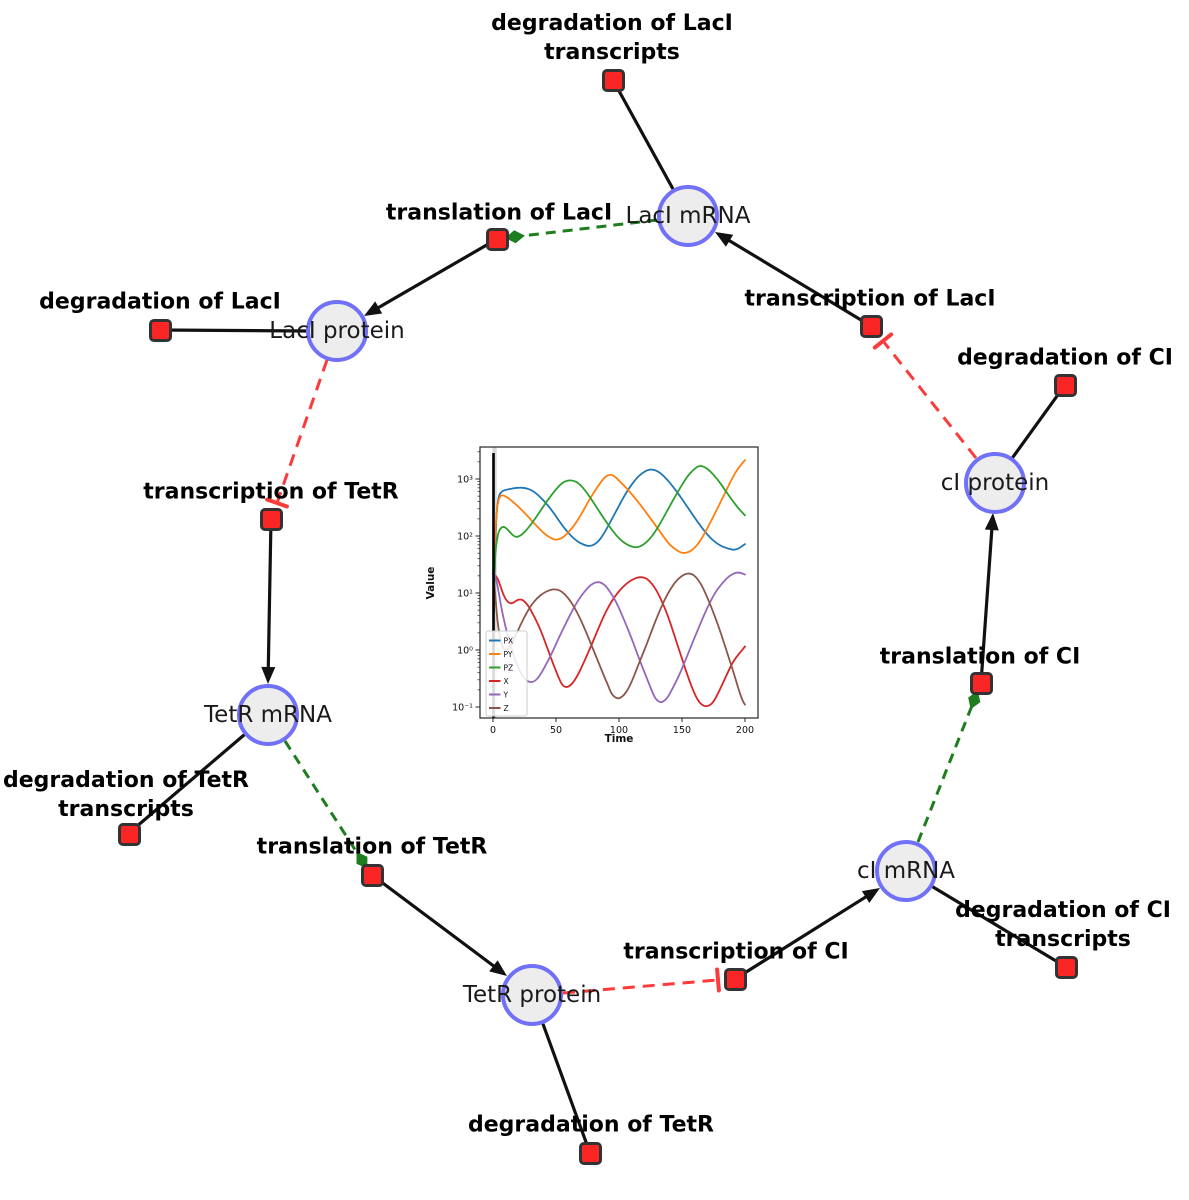  I want to click on reaction-label-degradation-tetr-transcripts: degradation of TetR transcripts, so click(126, 795).